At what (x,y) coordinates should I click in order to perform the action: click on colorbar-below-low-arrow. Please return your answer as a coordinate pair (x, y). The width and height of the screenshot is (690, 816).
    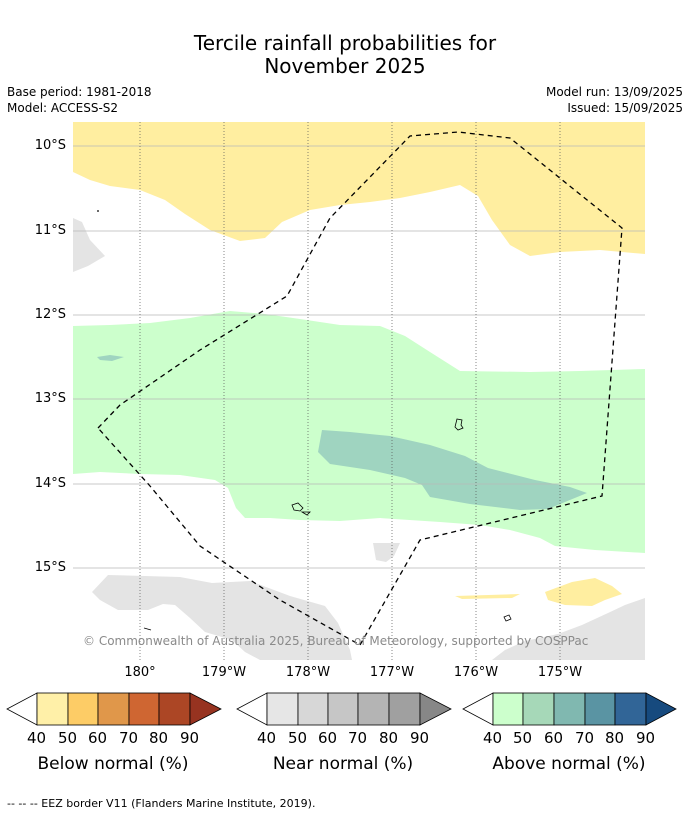
    Looking at the image, I should click on (22, 709).